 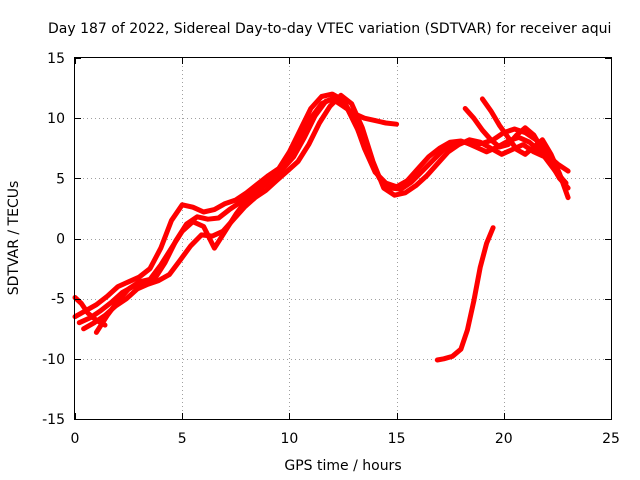 What do you see at coordinates (56, 59) in the screenshot?
I see `y-tick-label: 15` at bounding box center [56, 59].